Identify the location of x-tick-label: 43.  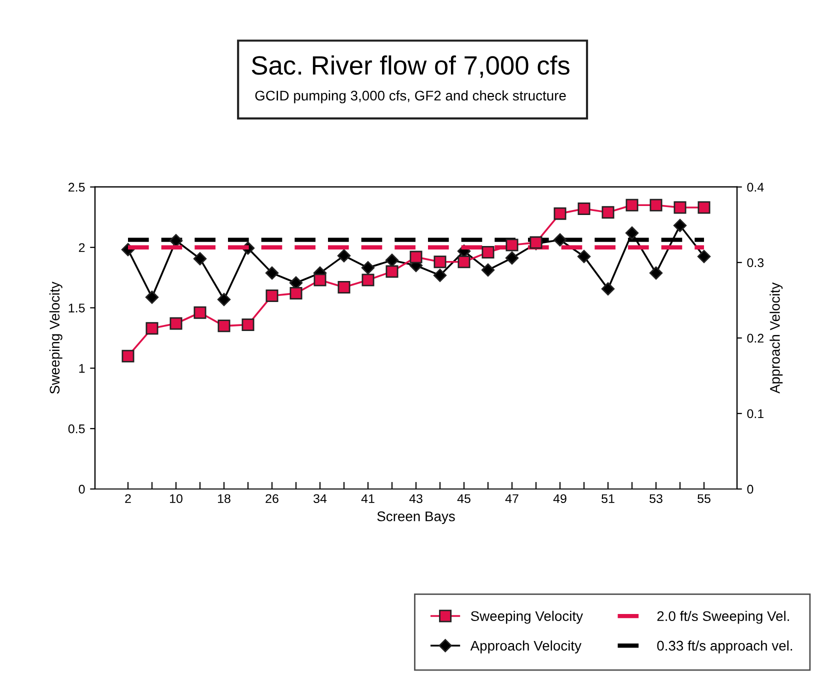
(415, 499).